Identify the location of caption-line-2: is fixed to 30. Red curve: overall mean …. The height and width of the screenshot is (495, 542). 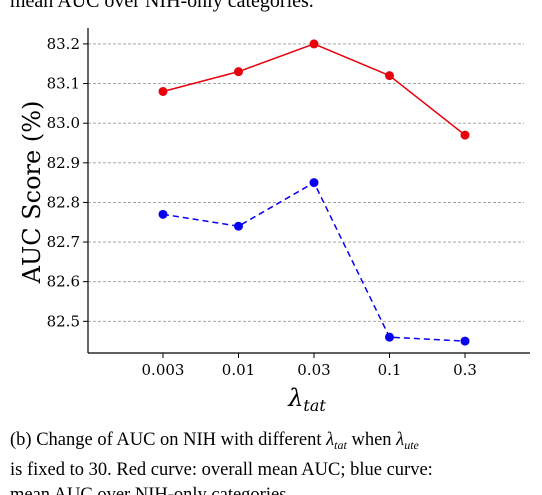
(221, 470).